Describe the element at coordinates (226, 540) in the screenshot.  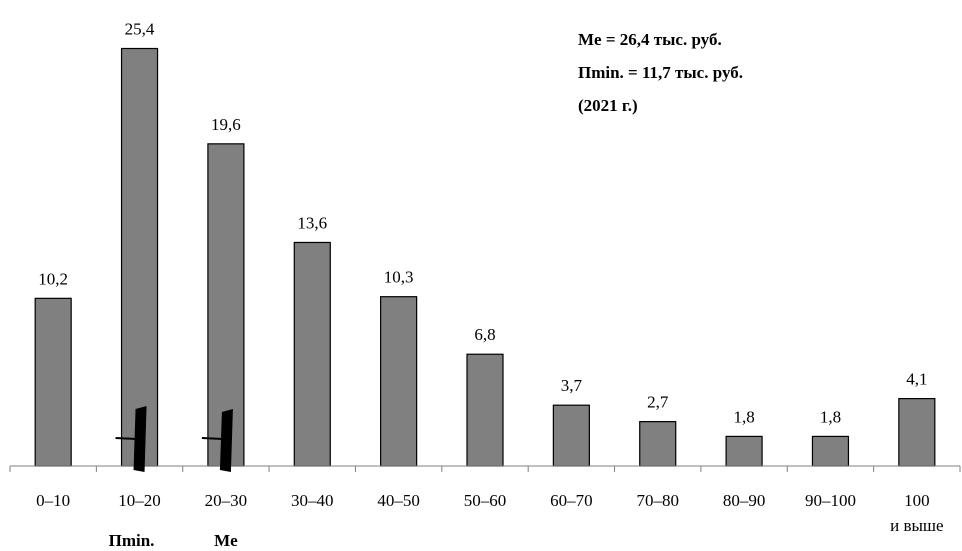
I see `marker-label-2: Me` at that location.